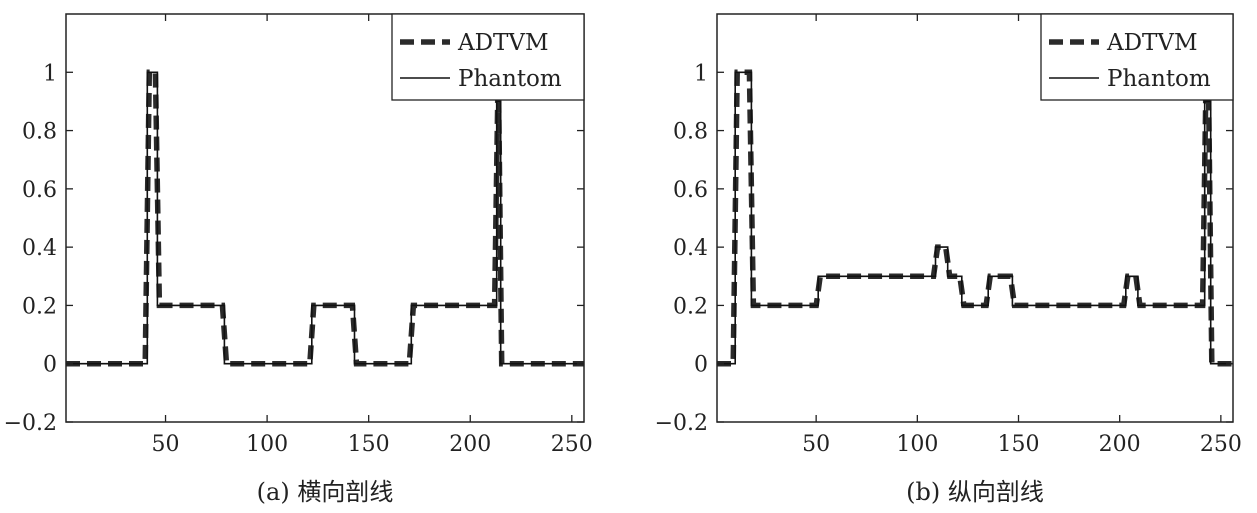  I want to click on chart-a-ytick-label: −0.2, so click(30, 423).